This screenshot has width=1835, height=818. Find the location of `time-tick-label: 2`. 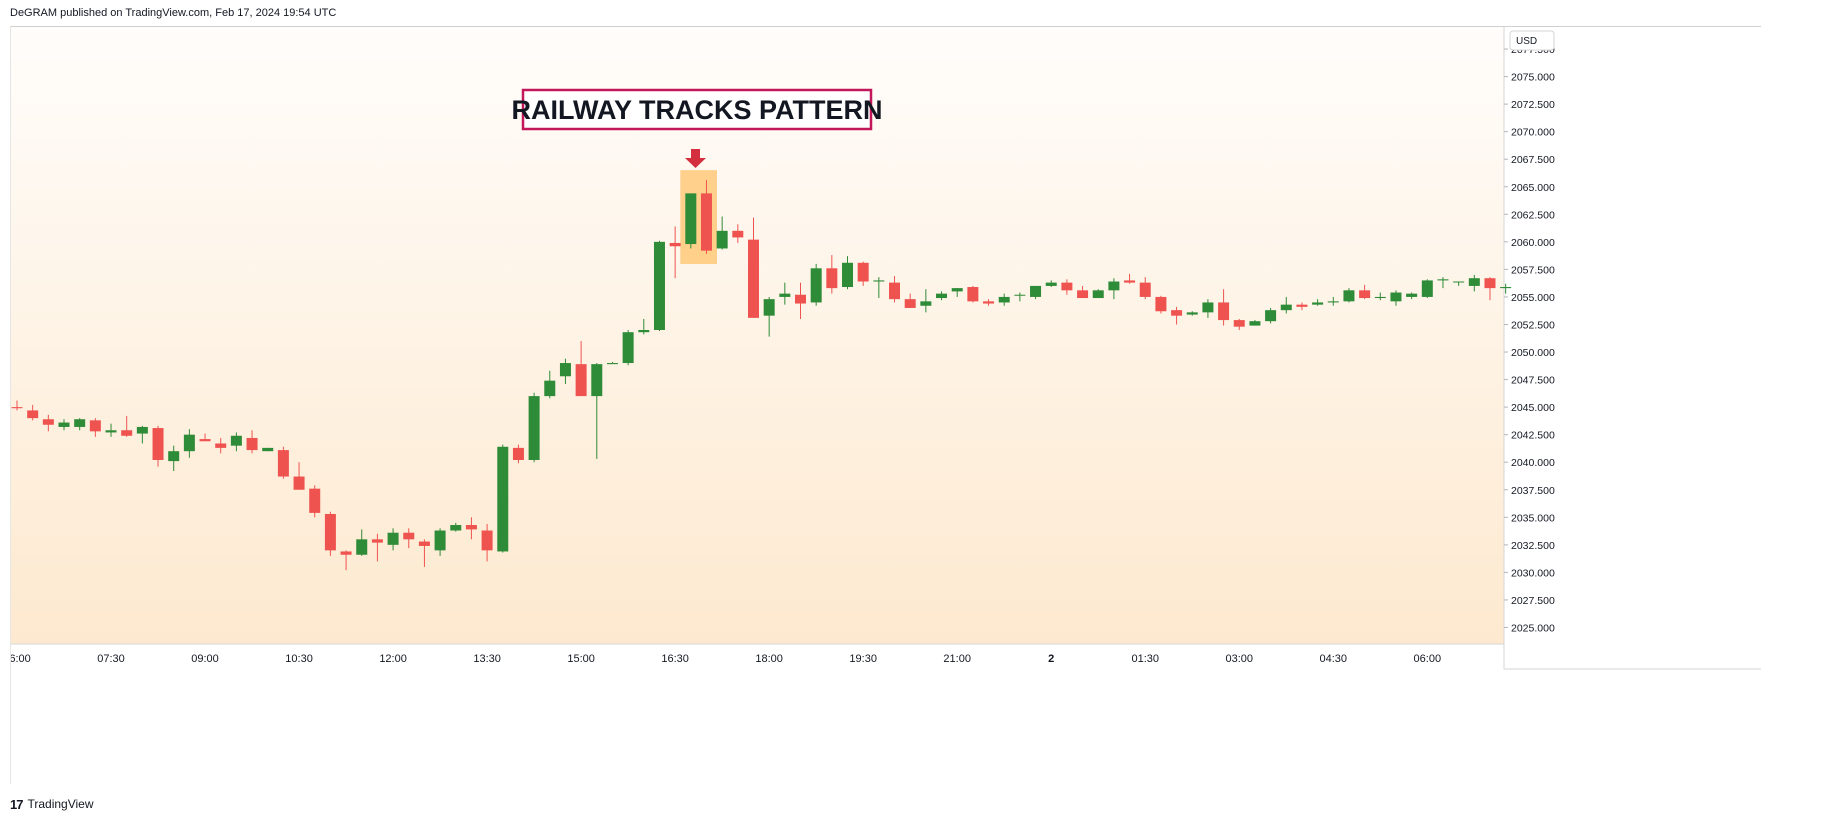

time-tick-label: 2 is located at coordinates (1051, 659).